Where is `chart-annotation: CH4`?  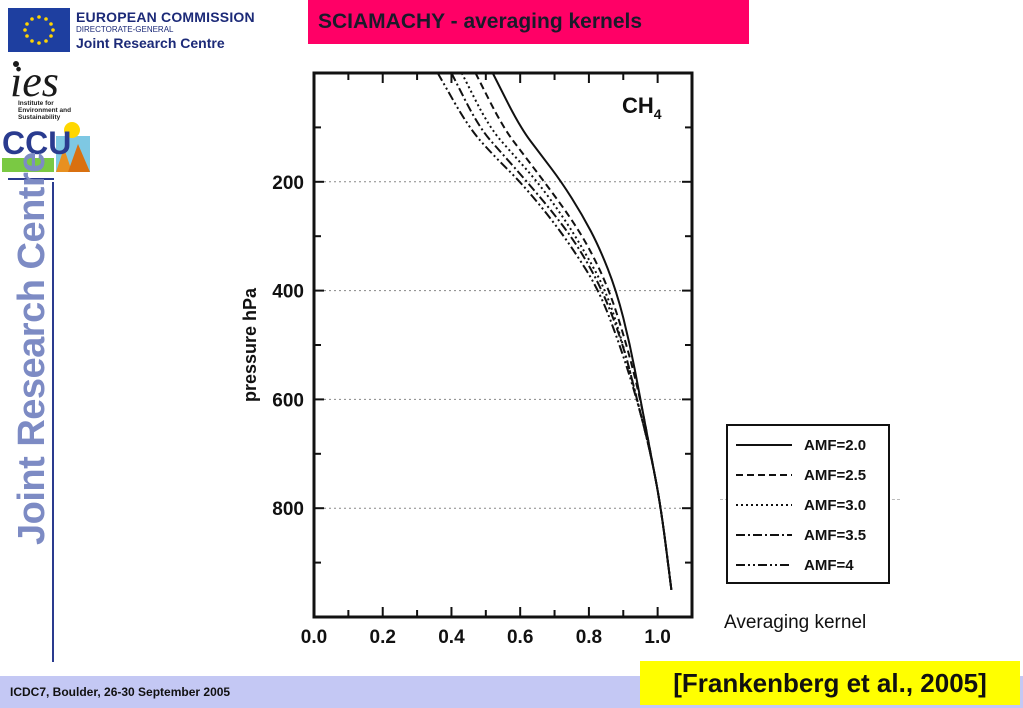 chart-annotation: CH4 is located at coordinates (642, 107).